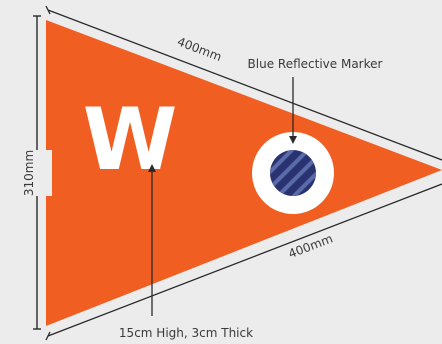  I want to click on marker-callout: Blue Reflective Marker, so click(315, 100).